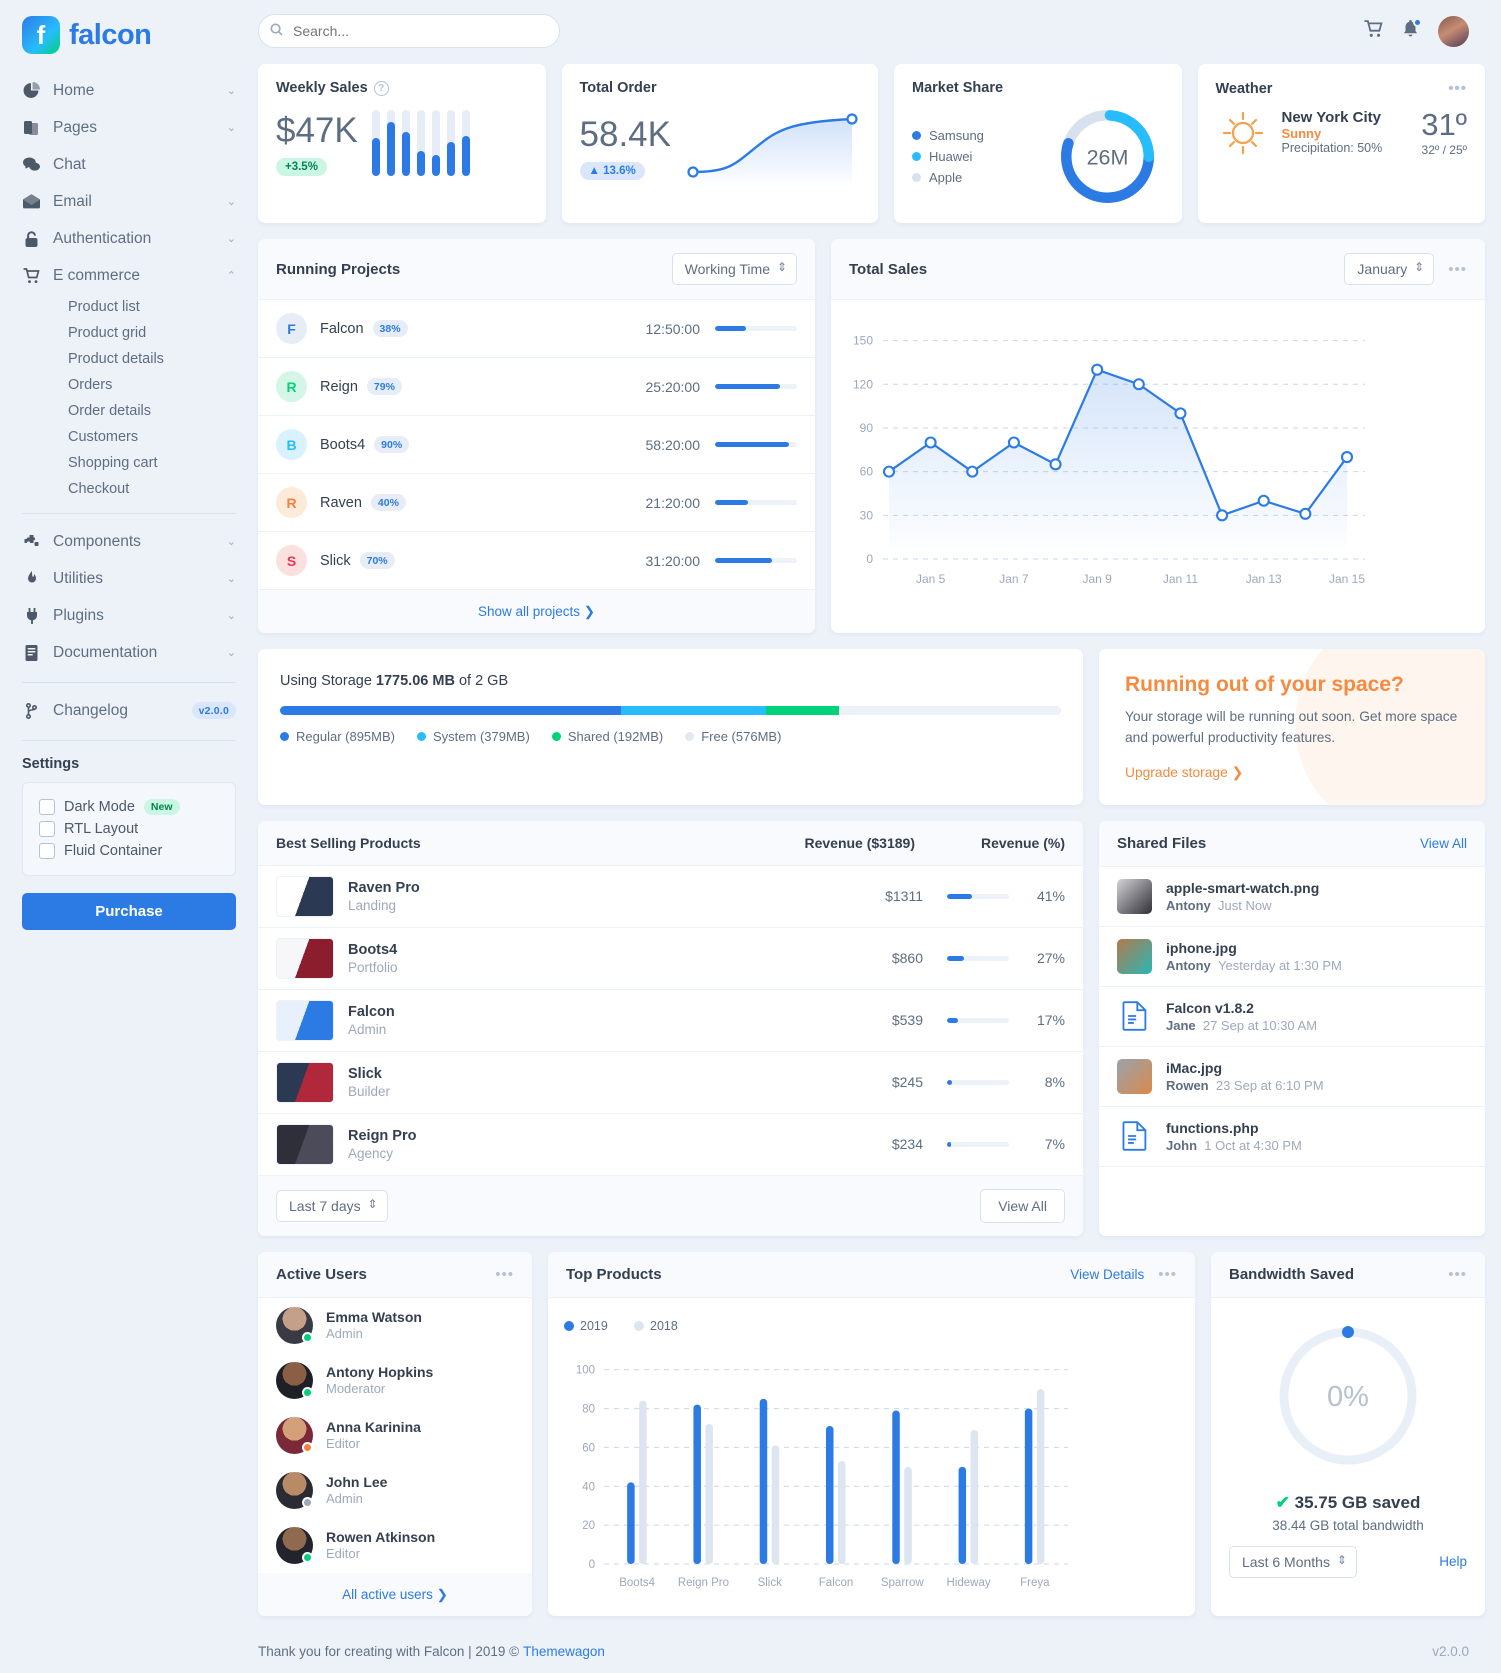  I want to click on legend-item-shared: Shared (192MB), so click(607, 736).